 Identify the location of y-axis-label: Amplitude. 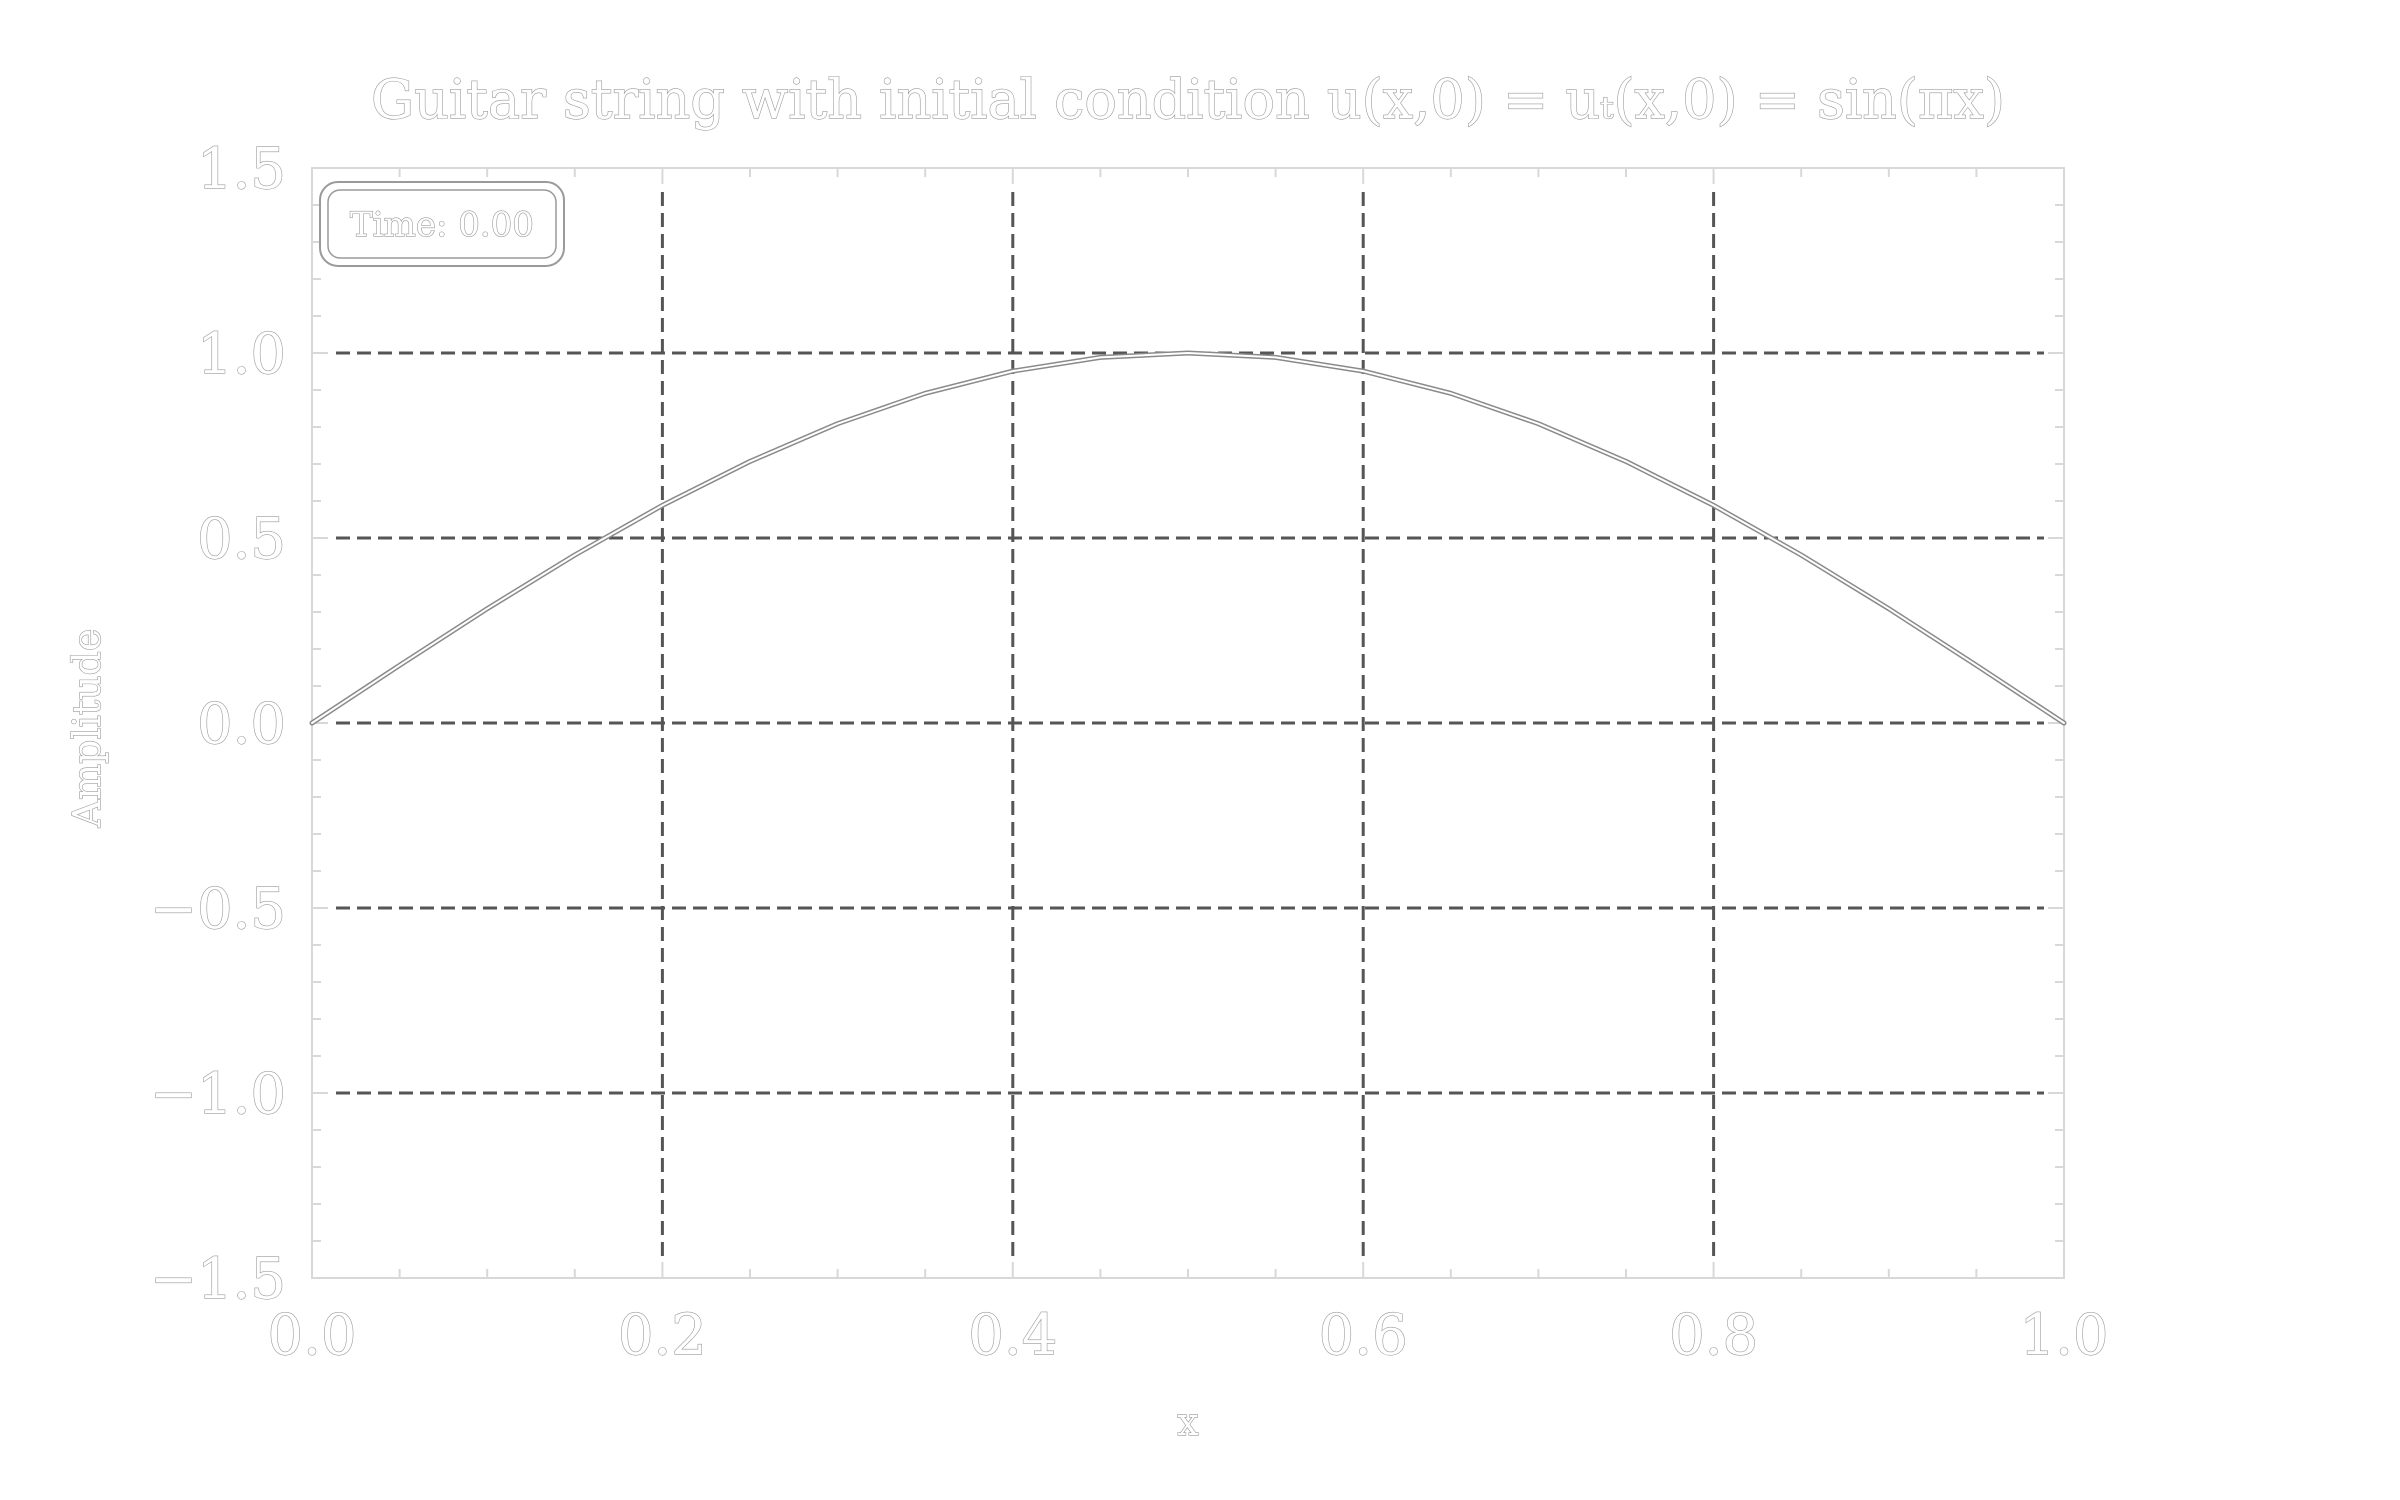
(87, 729).